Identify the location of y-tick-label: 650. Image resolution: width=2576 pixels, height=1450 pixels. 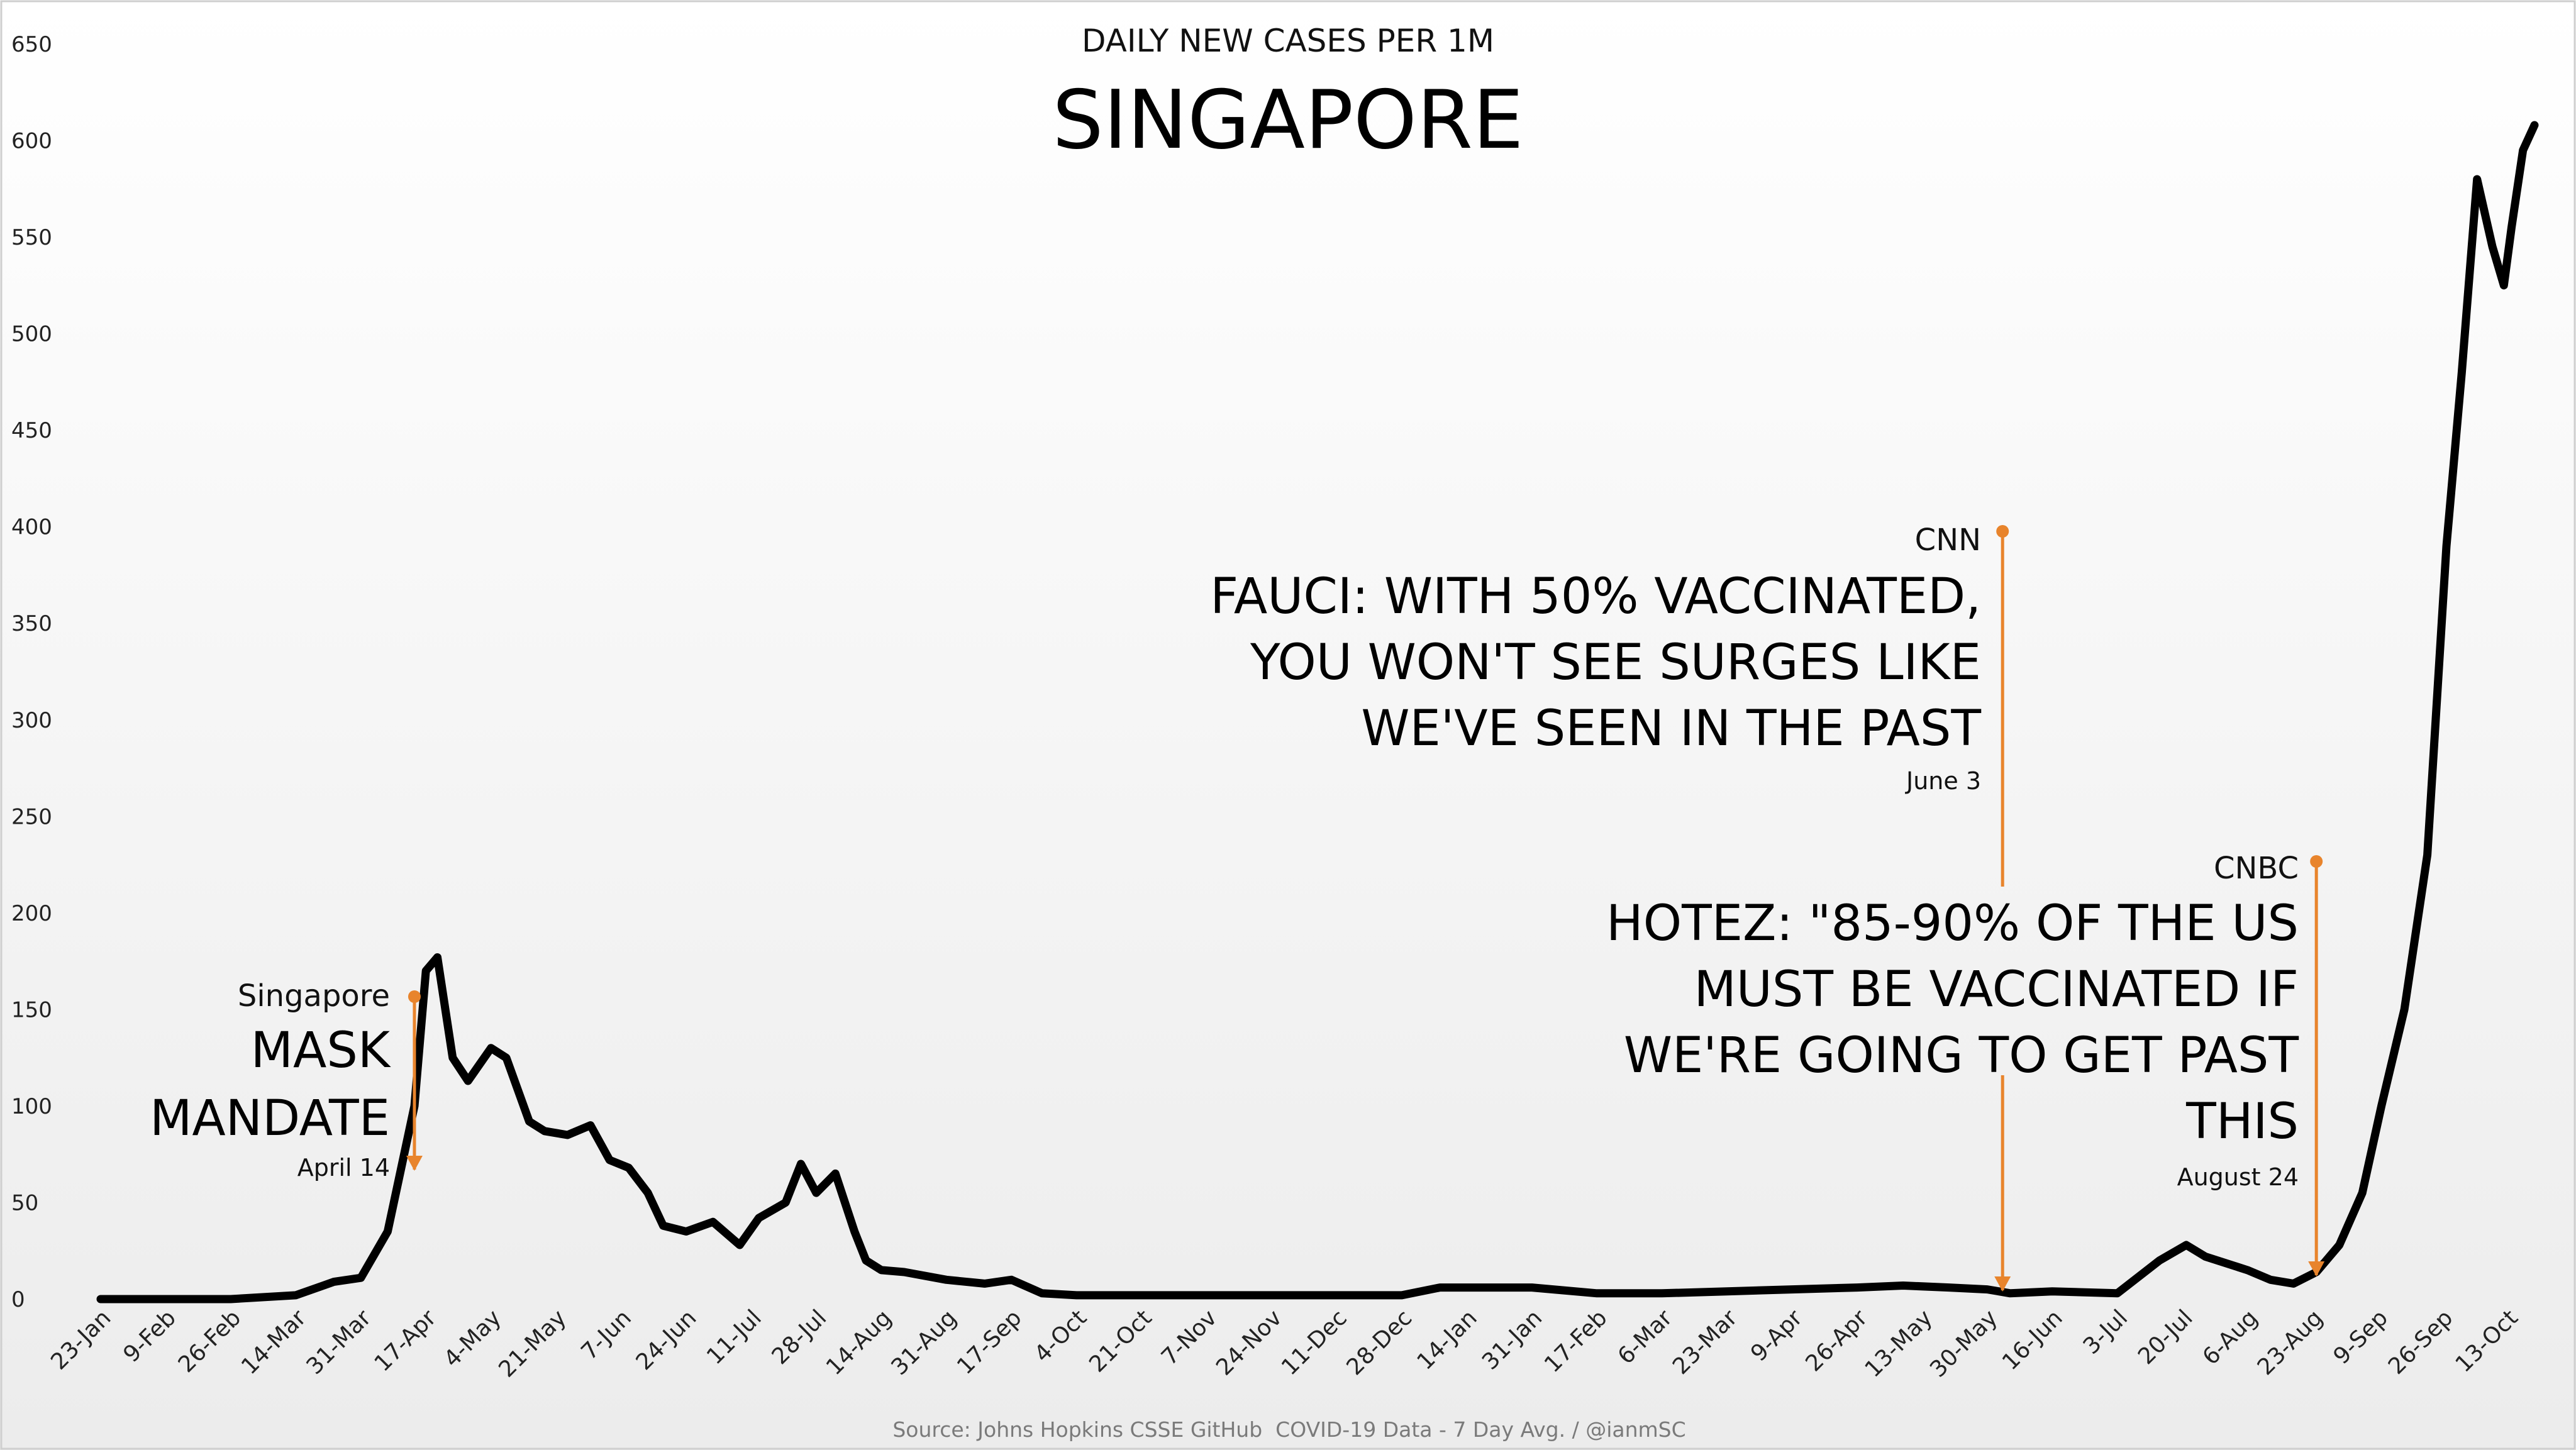
(31, 44).